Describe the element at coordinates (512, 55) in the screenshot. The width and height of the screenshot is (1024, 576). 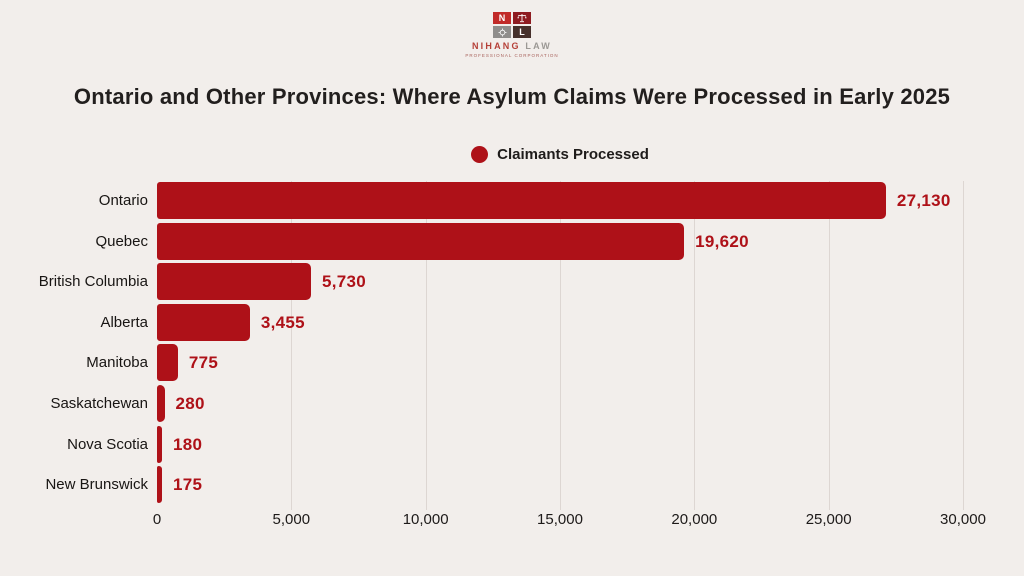
I see `logo-subtitle: PROFESSIONAL CORPORATION` at that location.